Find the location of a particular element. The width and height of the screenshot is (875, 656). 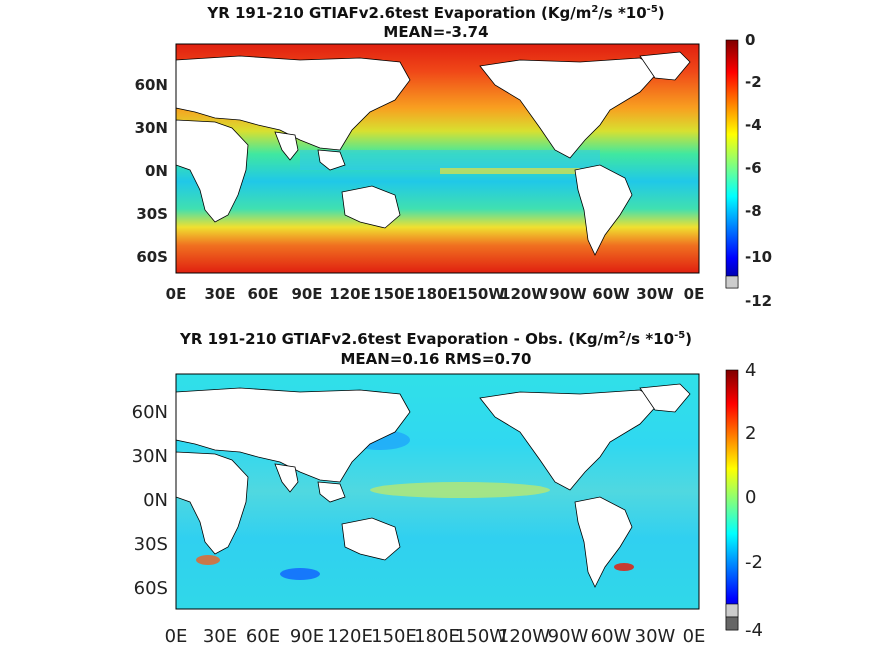

colorbar-1-tick: -6 is located at coordinates (753, 168).